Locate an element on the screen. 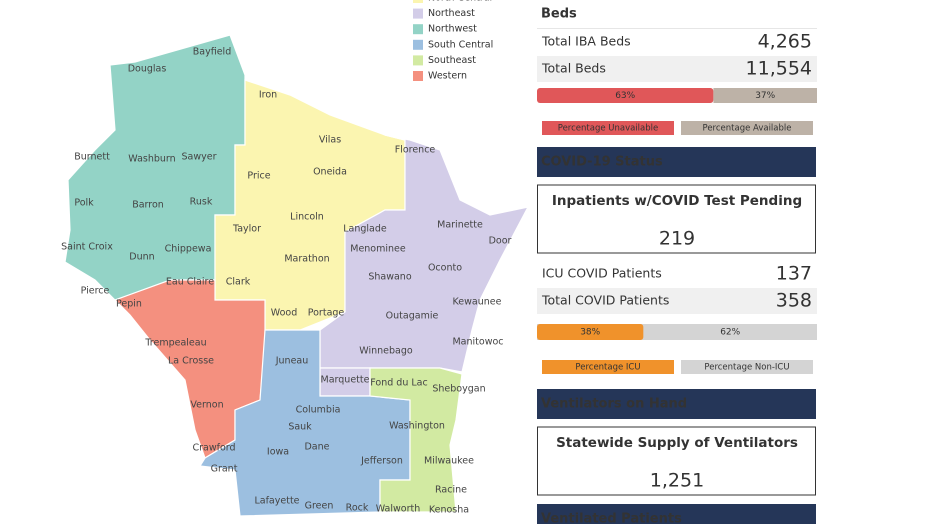  legend-button-label: Percentage Unavailable is located at coordinates (608, 129).